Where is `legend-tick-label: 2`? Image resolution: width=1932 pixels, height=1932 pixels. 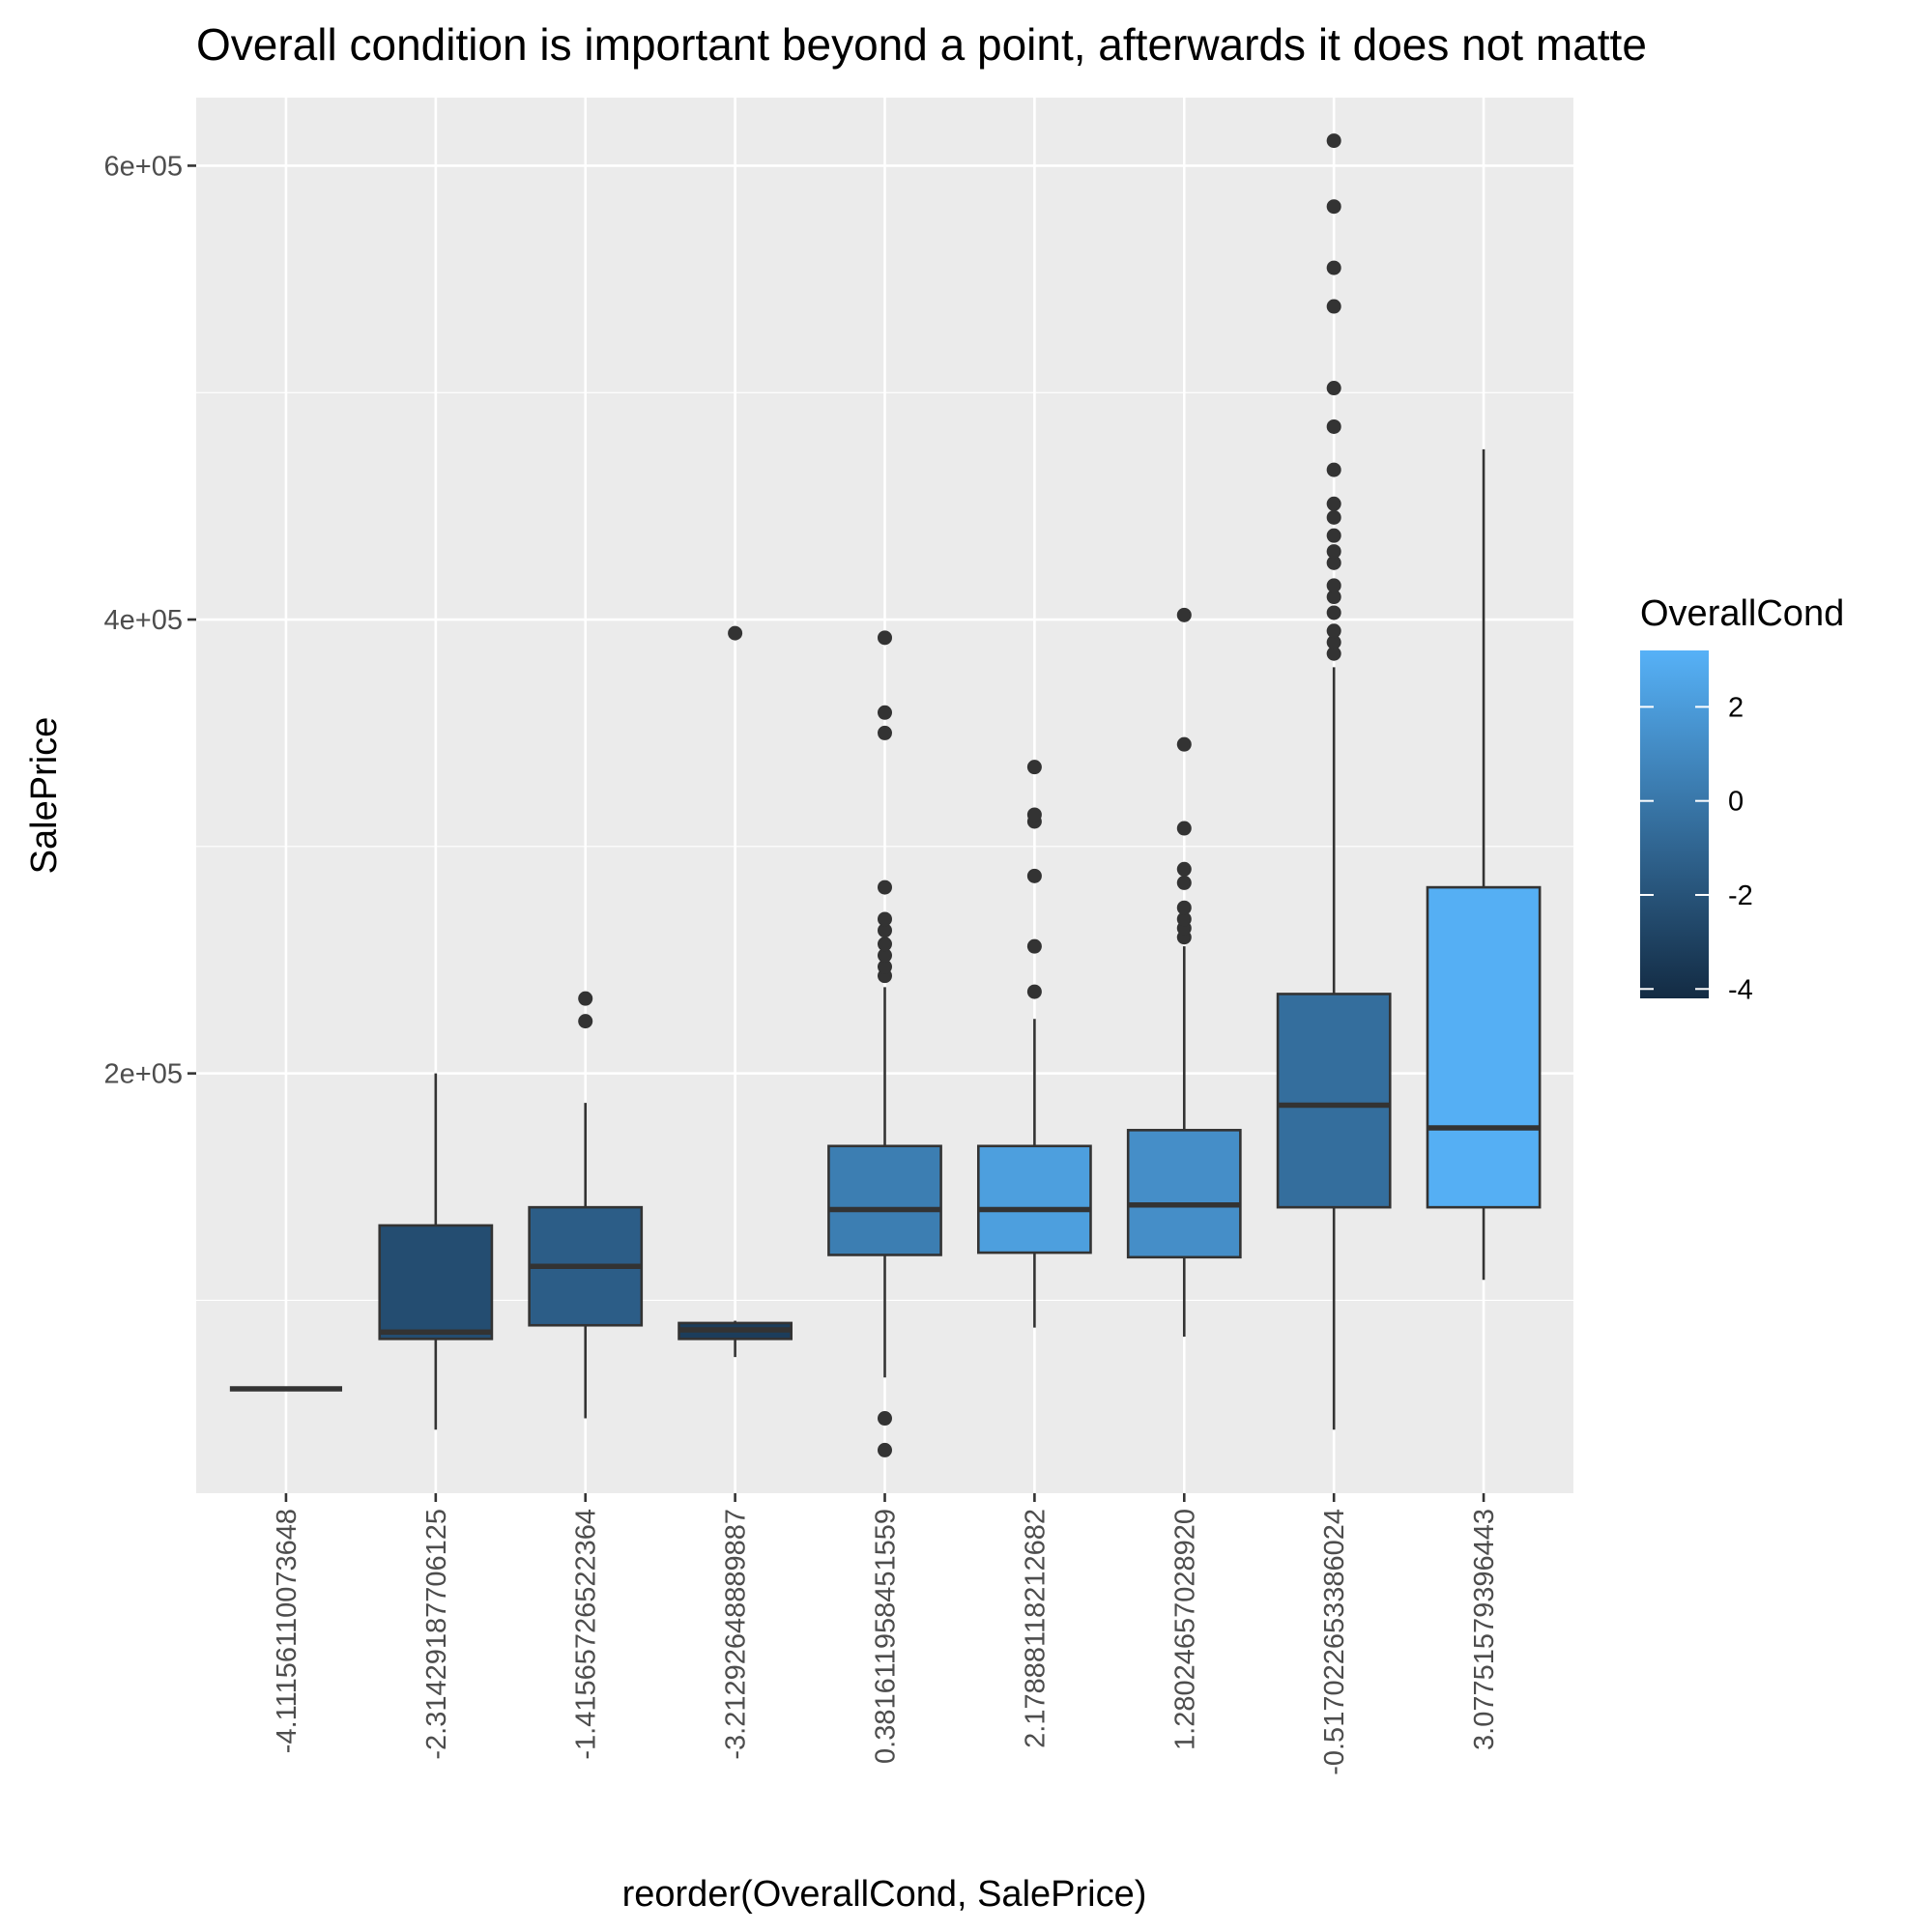
legend-tick-label: 2 is located at coordinates (1736, 707).